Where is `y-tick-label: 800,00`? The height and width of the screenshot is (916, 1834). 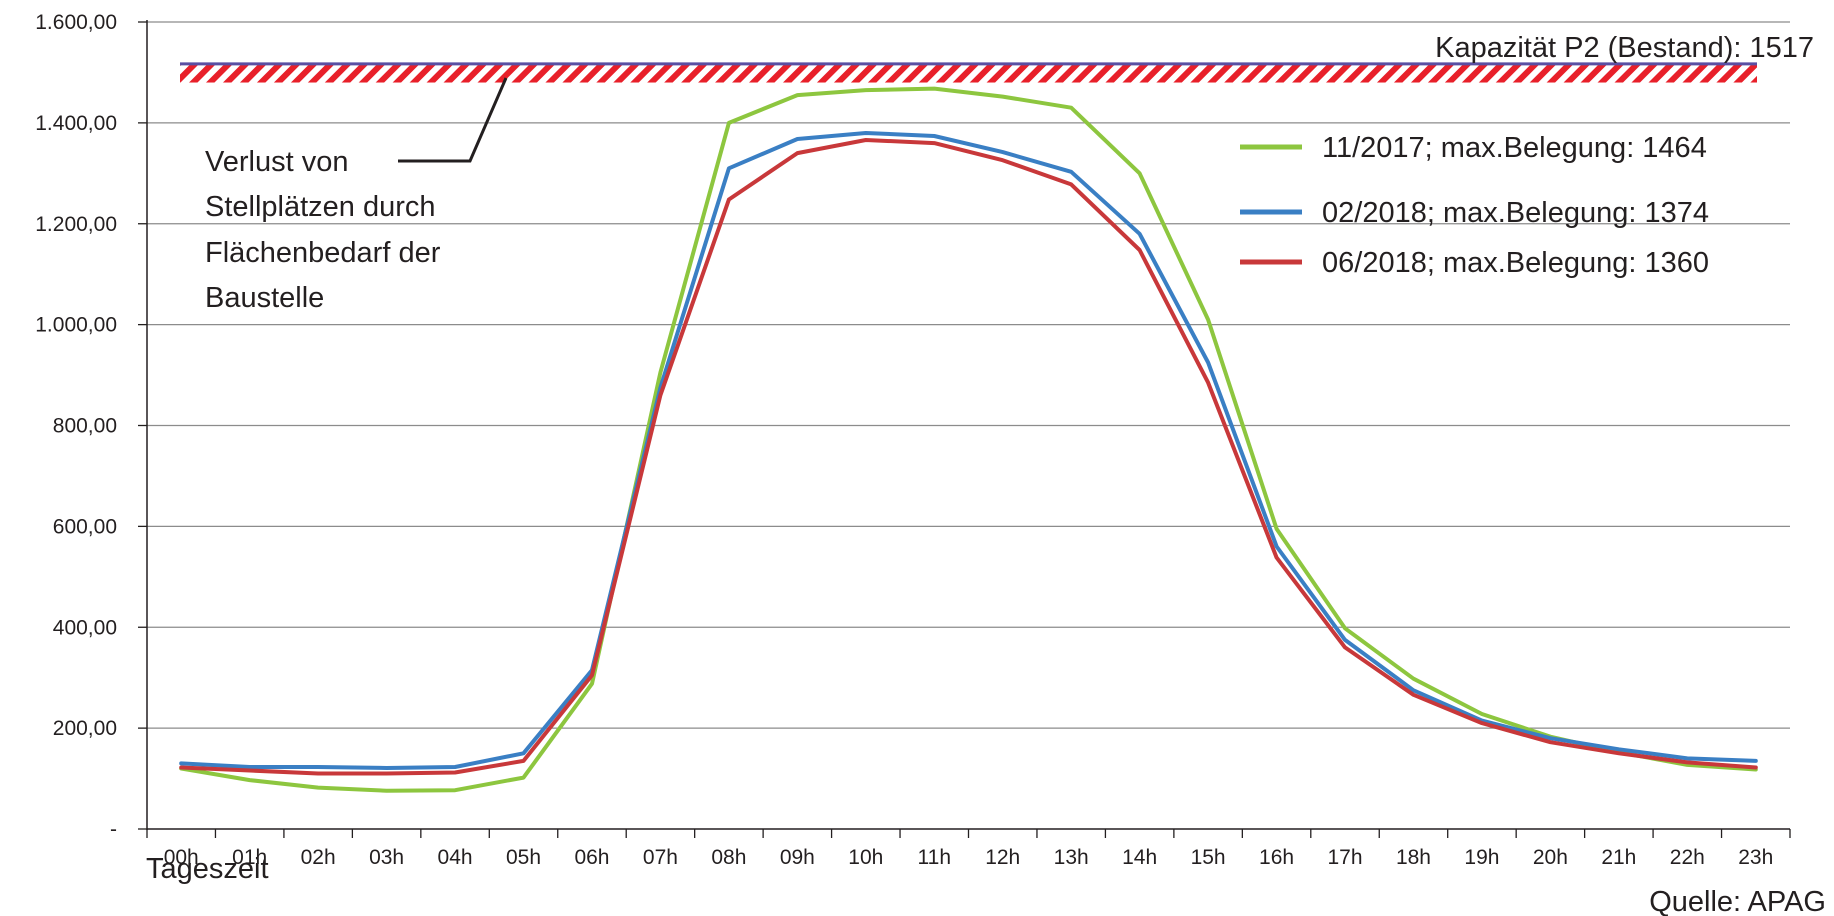
y-tick-label: 800,00 is located at coordinates (85, 426).